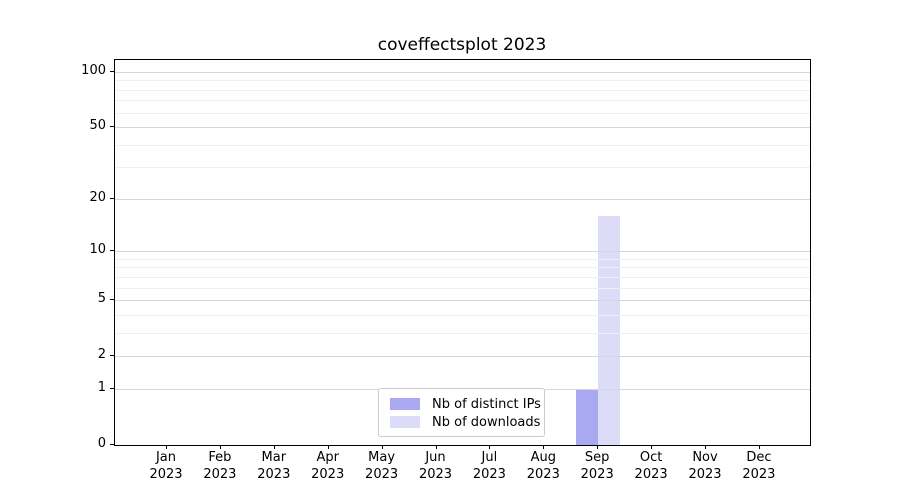  Describe the element at coordinates (101, 355) in the screenshot. I see `y-tick-label: 2` at that location.